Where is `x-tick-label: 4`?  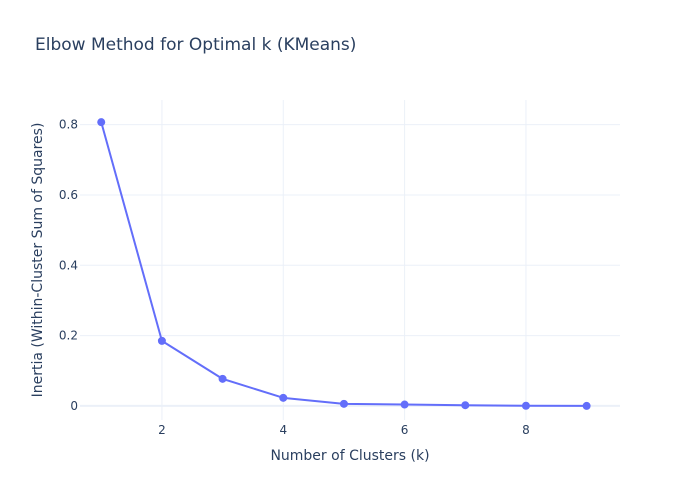 x-tick-label: 4 is located at coordinates (283, 430).